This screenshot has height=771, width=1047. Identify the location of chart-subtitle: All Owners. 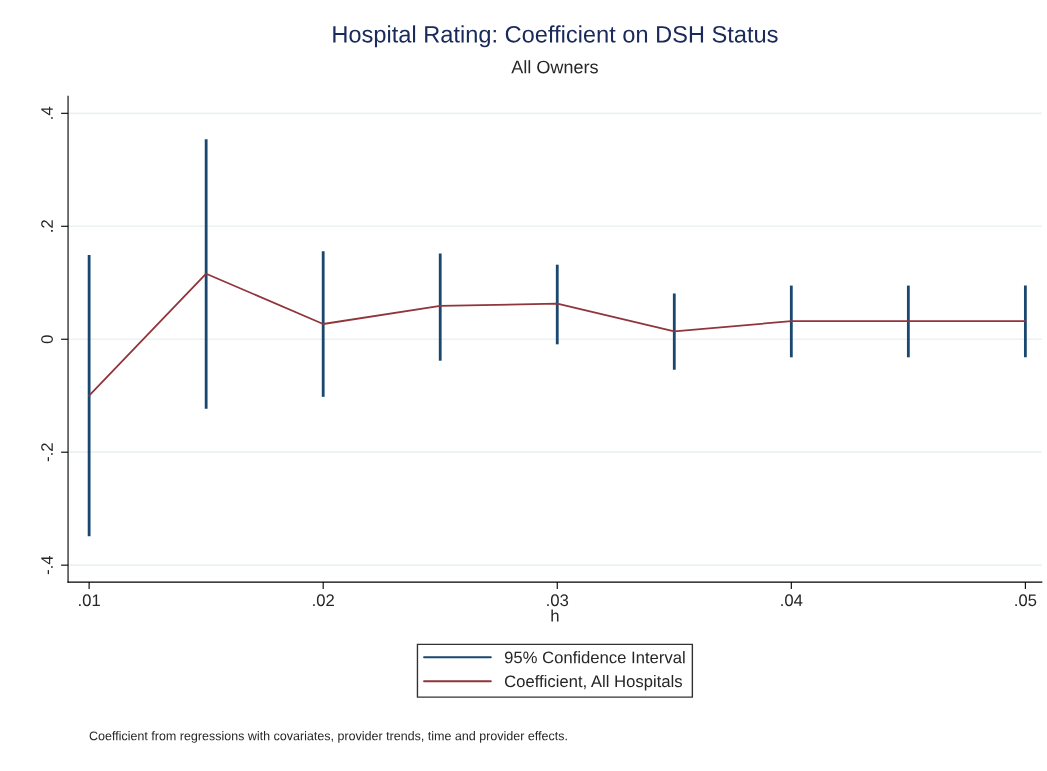
(554, 67).